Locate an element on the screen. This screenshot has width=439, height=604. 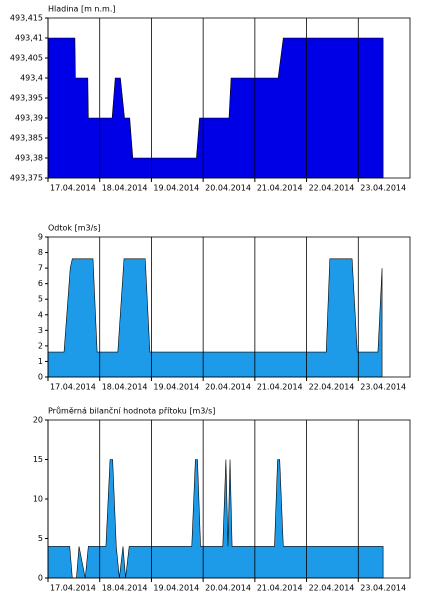
y-tick-label: 493,415 is located at coordinates (26, 18).